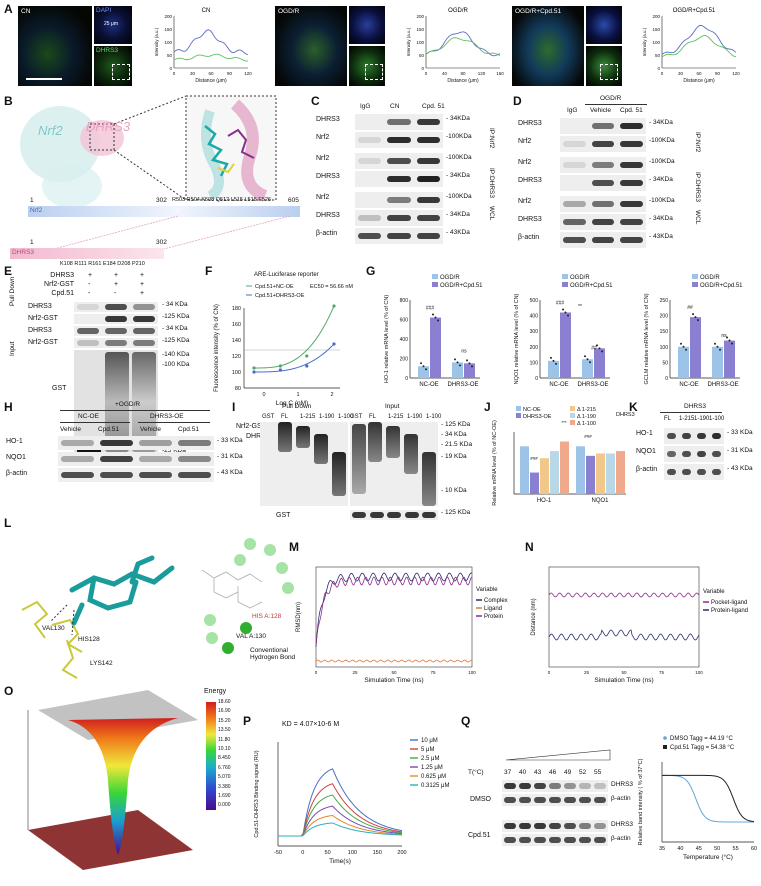 This screenshot has height=886, width=761. Describe the element at coordinates (286, 275) in the screenshot. I see `chart-title: ARE-Luciferase reporter` at that location.